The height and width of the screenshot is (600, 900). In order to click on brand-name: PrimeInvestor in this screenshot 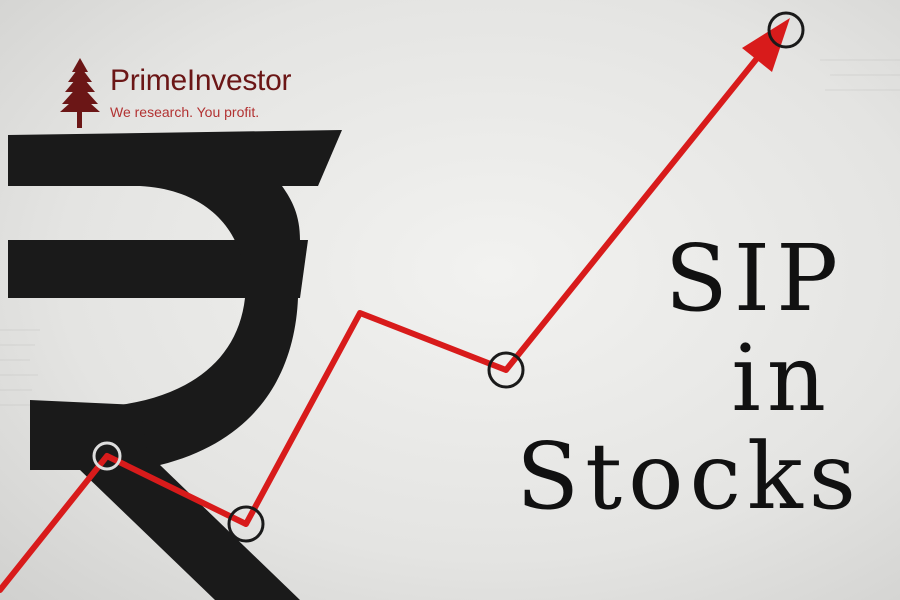, I will do `click(201, 80)`.